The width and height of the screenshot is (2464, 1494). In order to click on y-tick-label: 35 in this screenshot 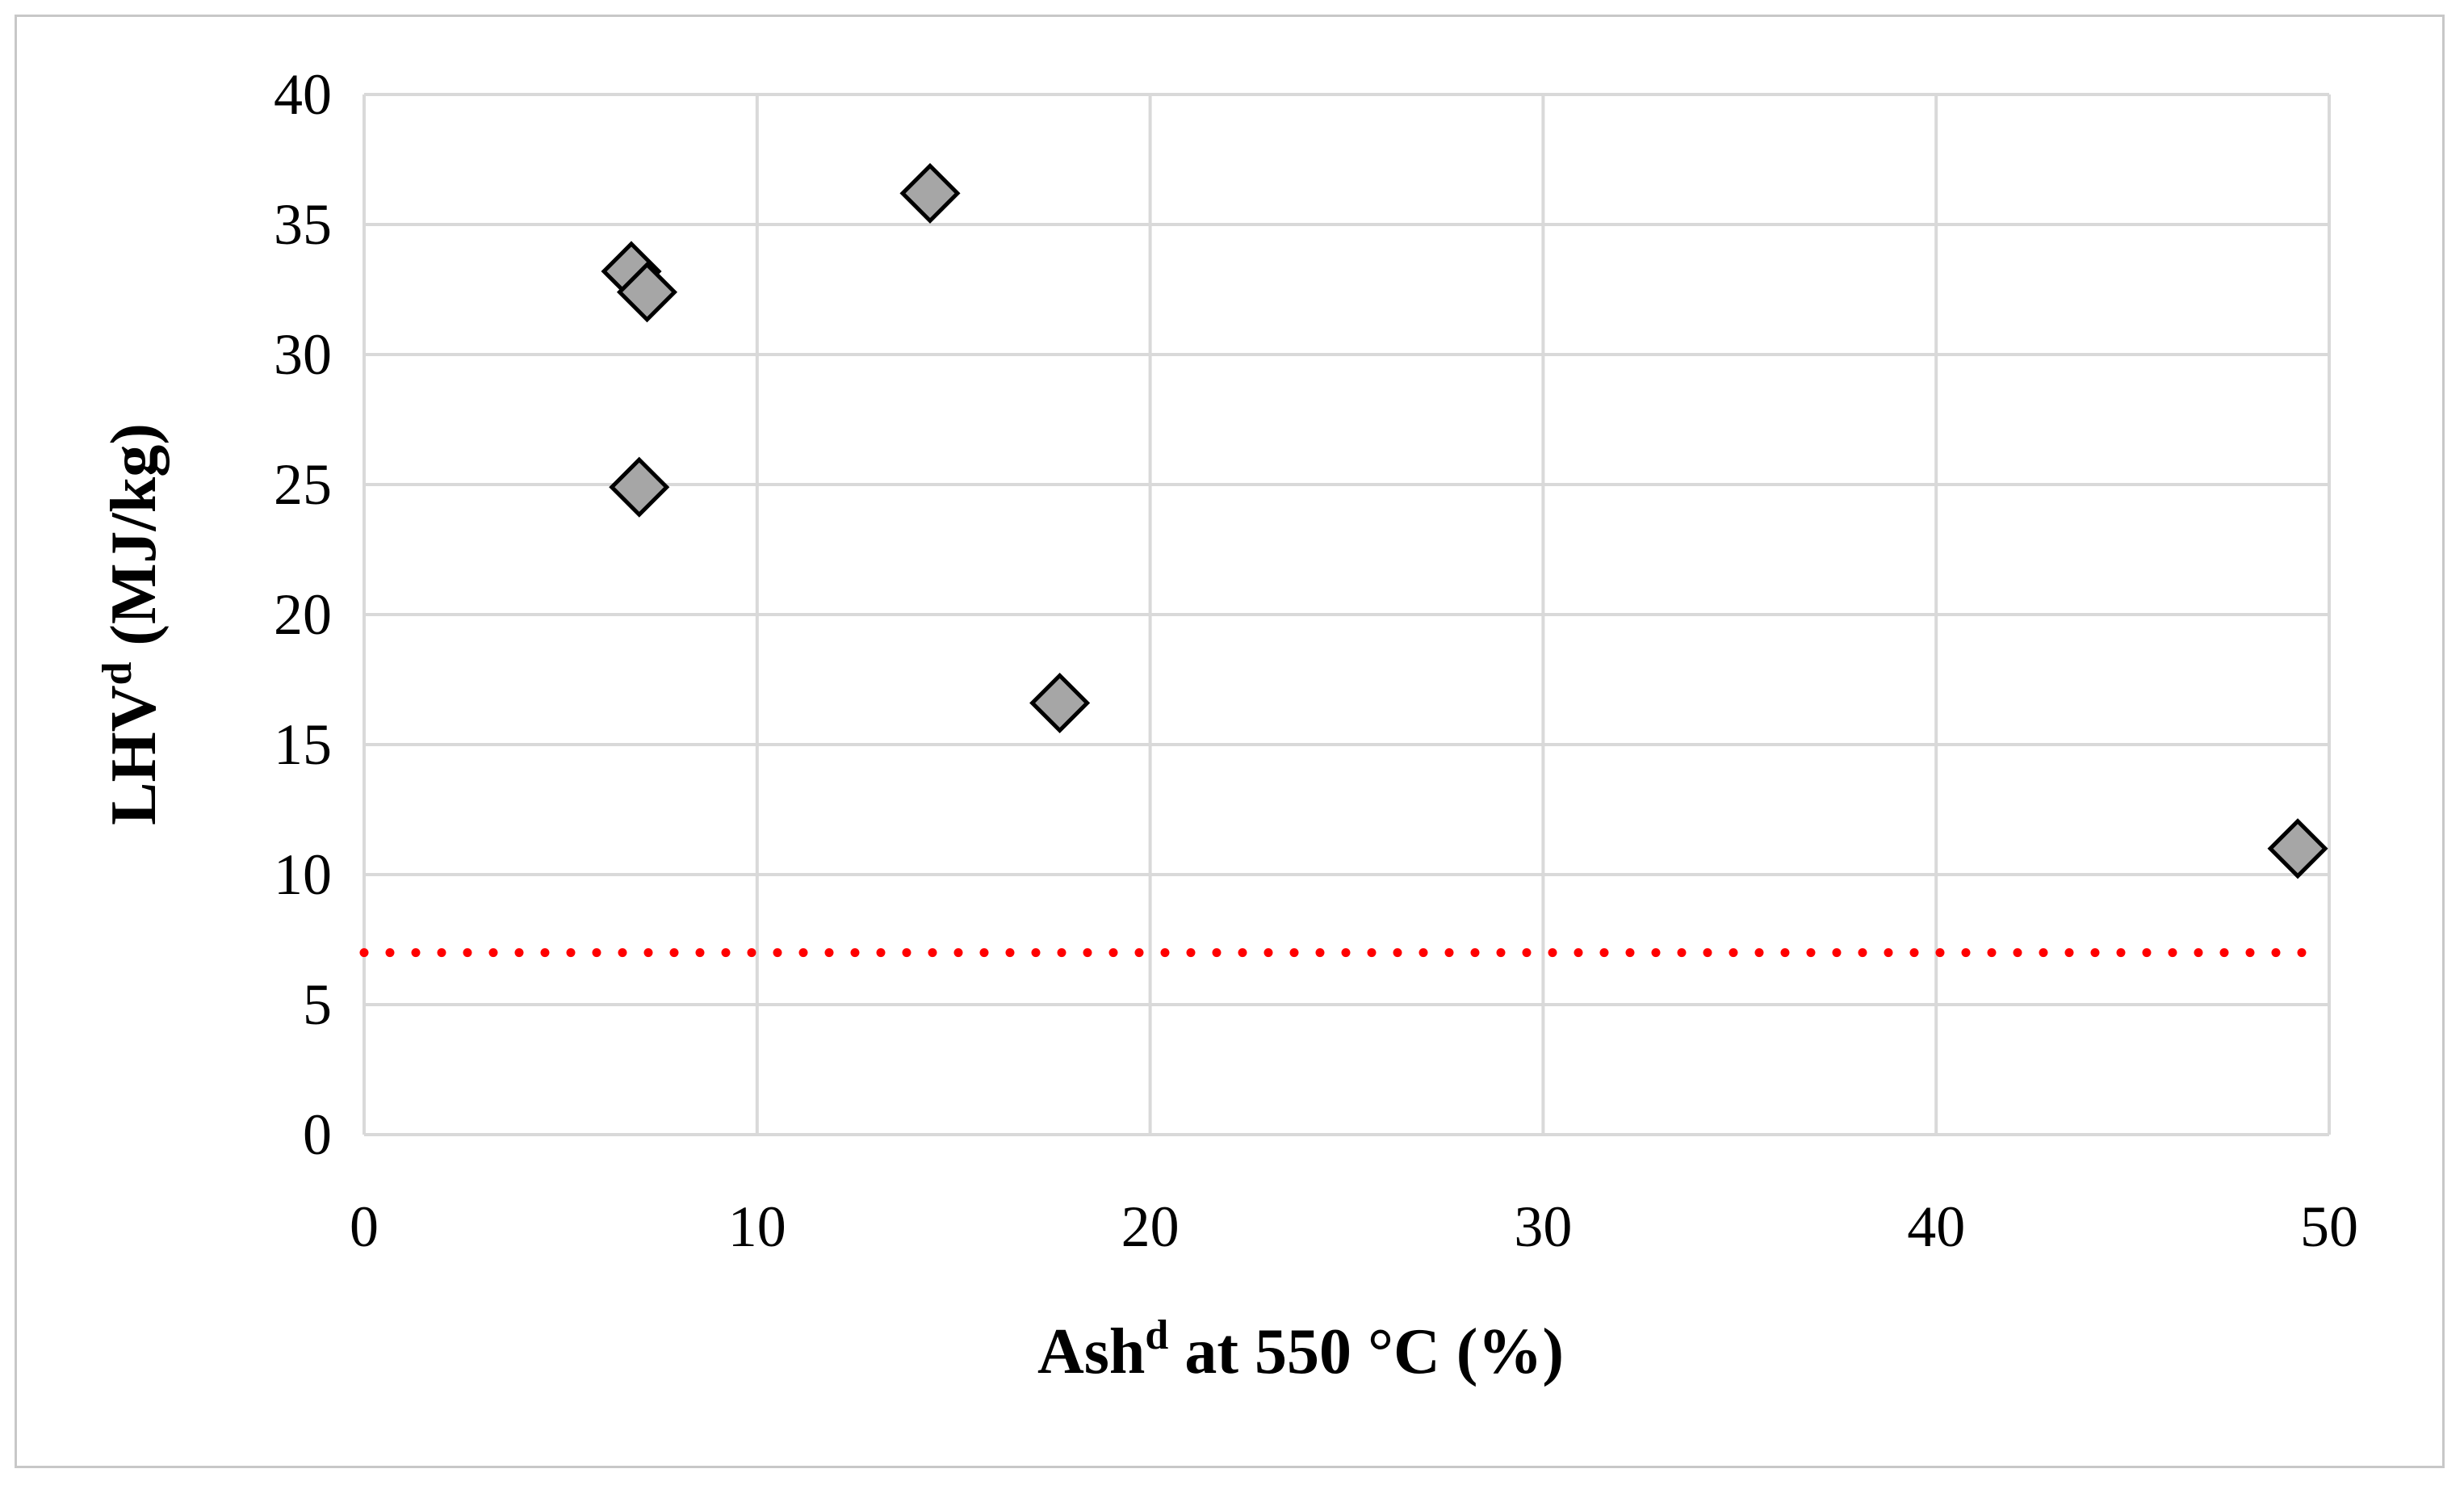, I will do `click(303, 224)`.